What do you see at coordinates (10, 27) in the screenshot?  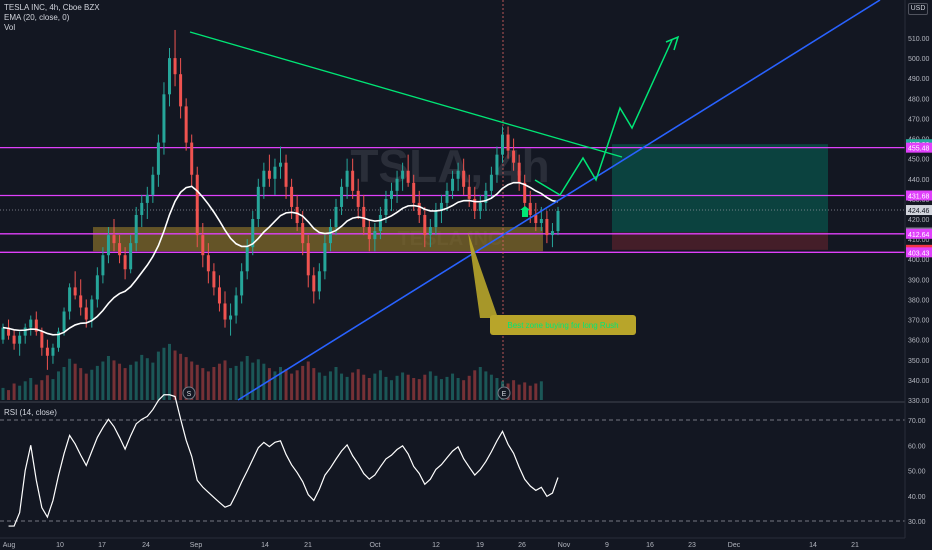 I see `vol-legend: Vol` at bounding box center [10, 27].